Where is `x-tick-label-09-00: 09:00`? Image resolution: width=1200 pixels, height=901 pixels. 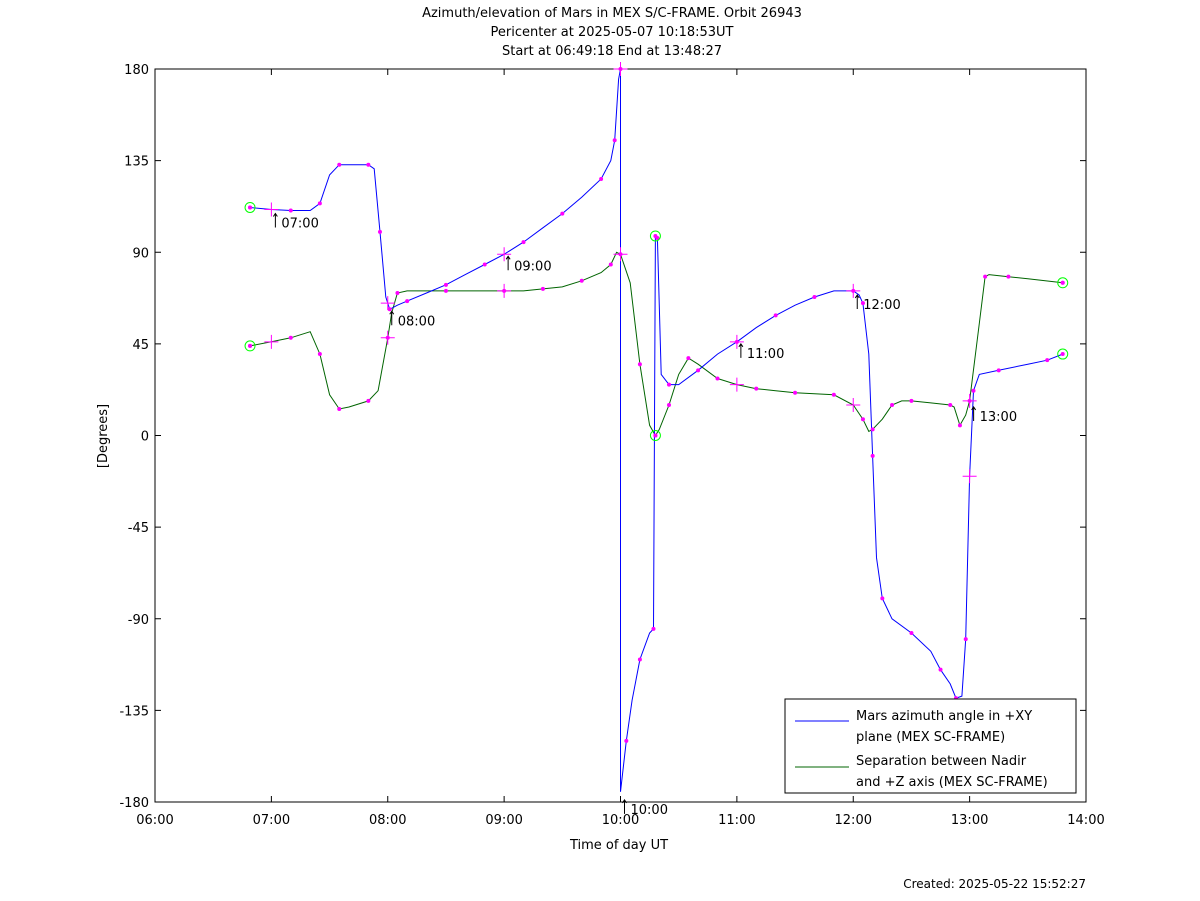 x-tick-label-09-00: 09:00 is located at coordinates (503, 820).